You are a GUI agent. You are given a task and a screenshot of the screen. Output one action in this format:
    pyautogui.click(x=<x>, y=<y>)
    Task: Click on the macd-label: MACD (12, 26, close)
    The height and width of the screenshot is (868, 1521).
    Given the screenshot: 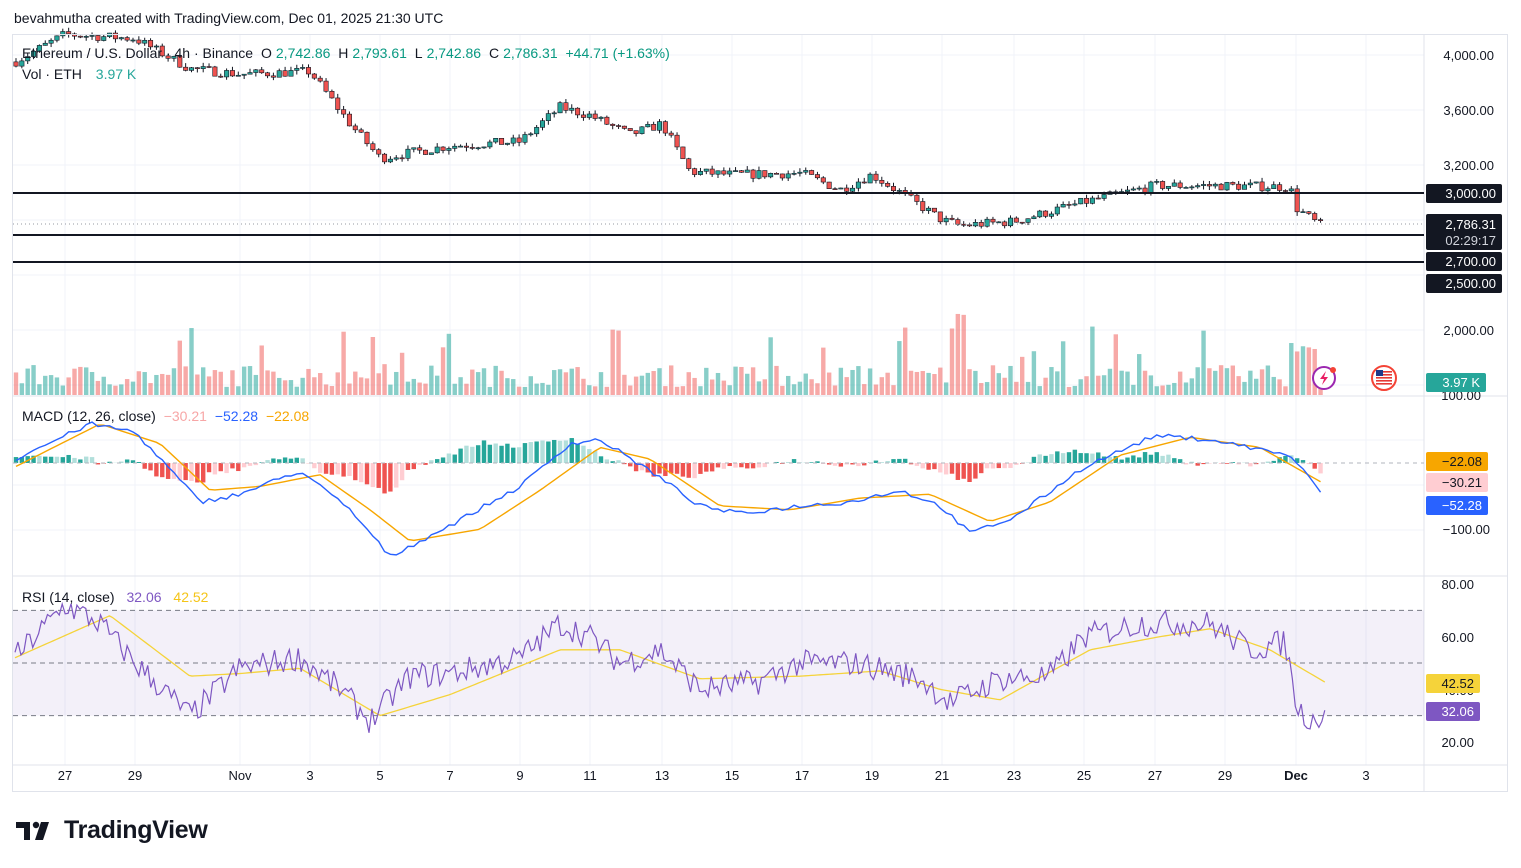 What is the action you would take?
    pyautogui.click(x=89, y=416)
    